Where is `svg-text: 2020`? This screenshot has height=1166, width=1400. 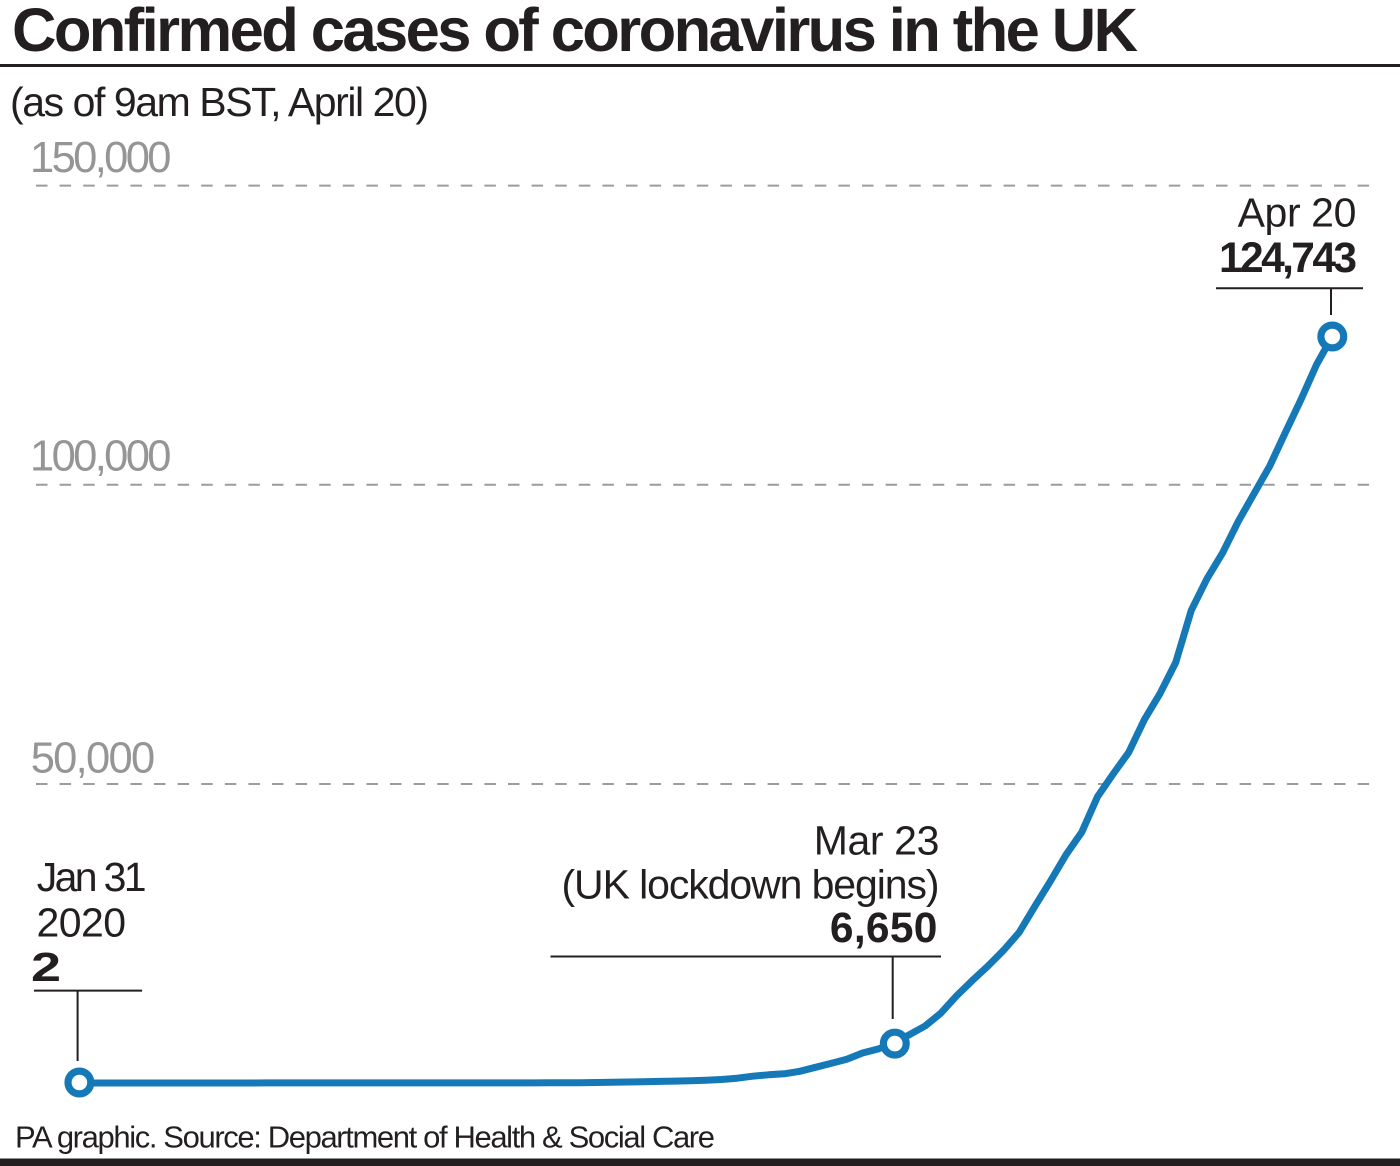
svg-text: 2020 is located at coordinates (82, 923).